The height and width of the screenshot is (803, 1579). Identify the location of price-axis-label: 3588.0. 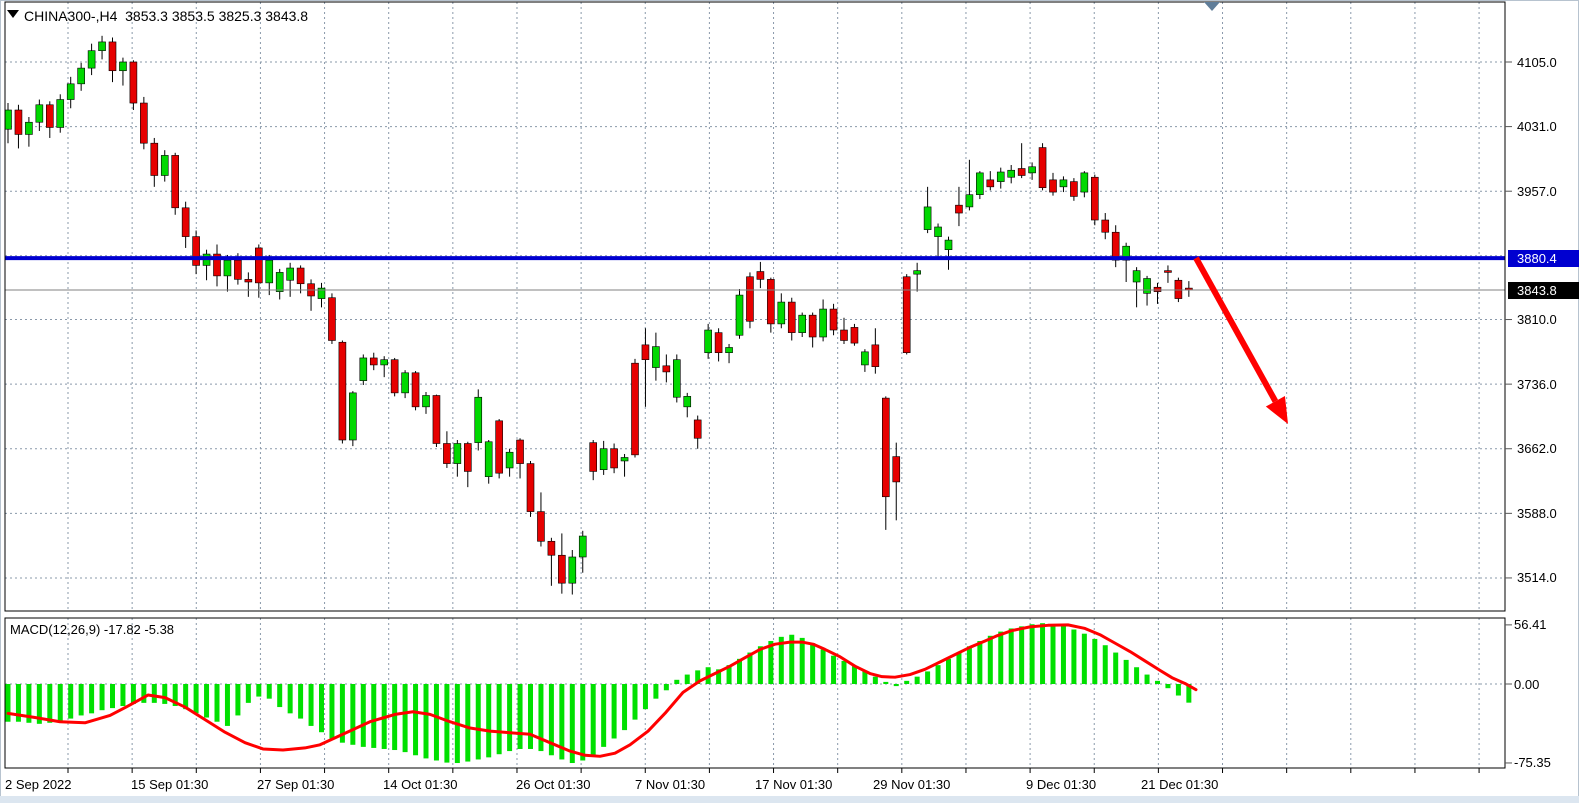
(1537, 513).